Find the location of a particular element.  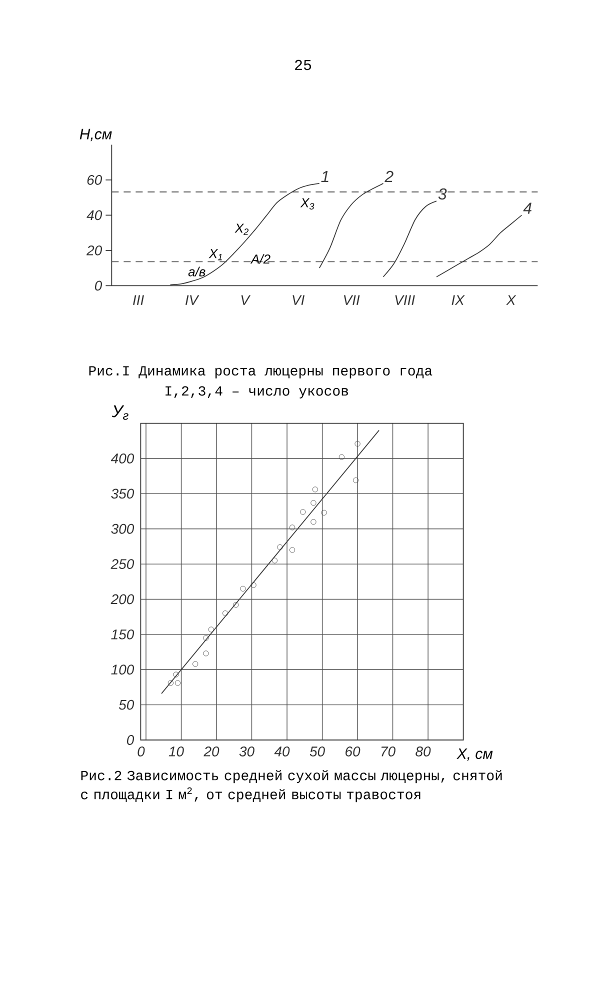

x-tick-label: 30 is located at coordinates (246, 751).